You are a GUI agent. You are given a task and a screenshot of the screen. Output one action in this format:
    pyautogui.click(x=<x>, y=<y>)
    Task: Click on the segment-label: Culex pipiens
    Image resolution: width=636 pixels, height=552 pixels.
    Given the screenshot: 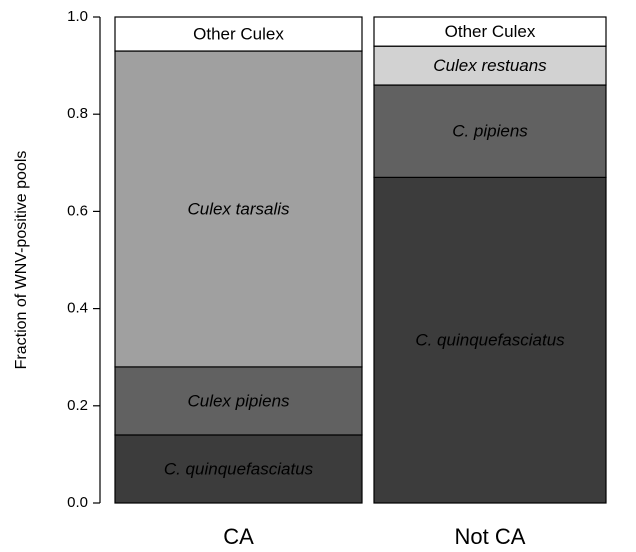 What is the action you would take?
    pyautogui.click(x=238, y=400)
    